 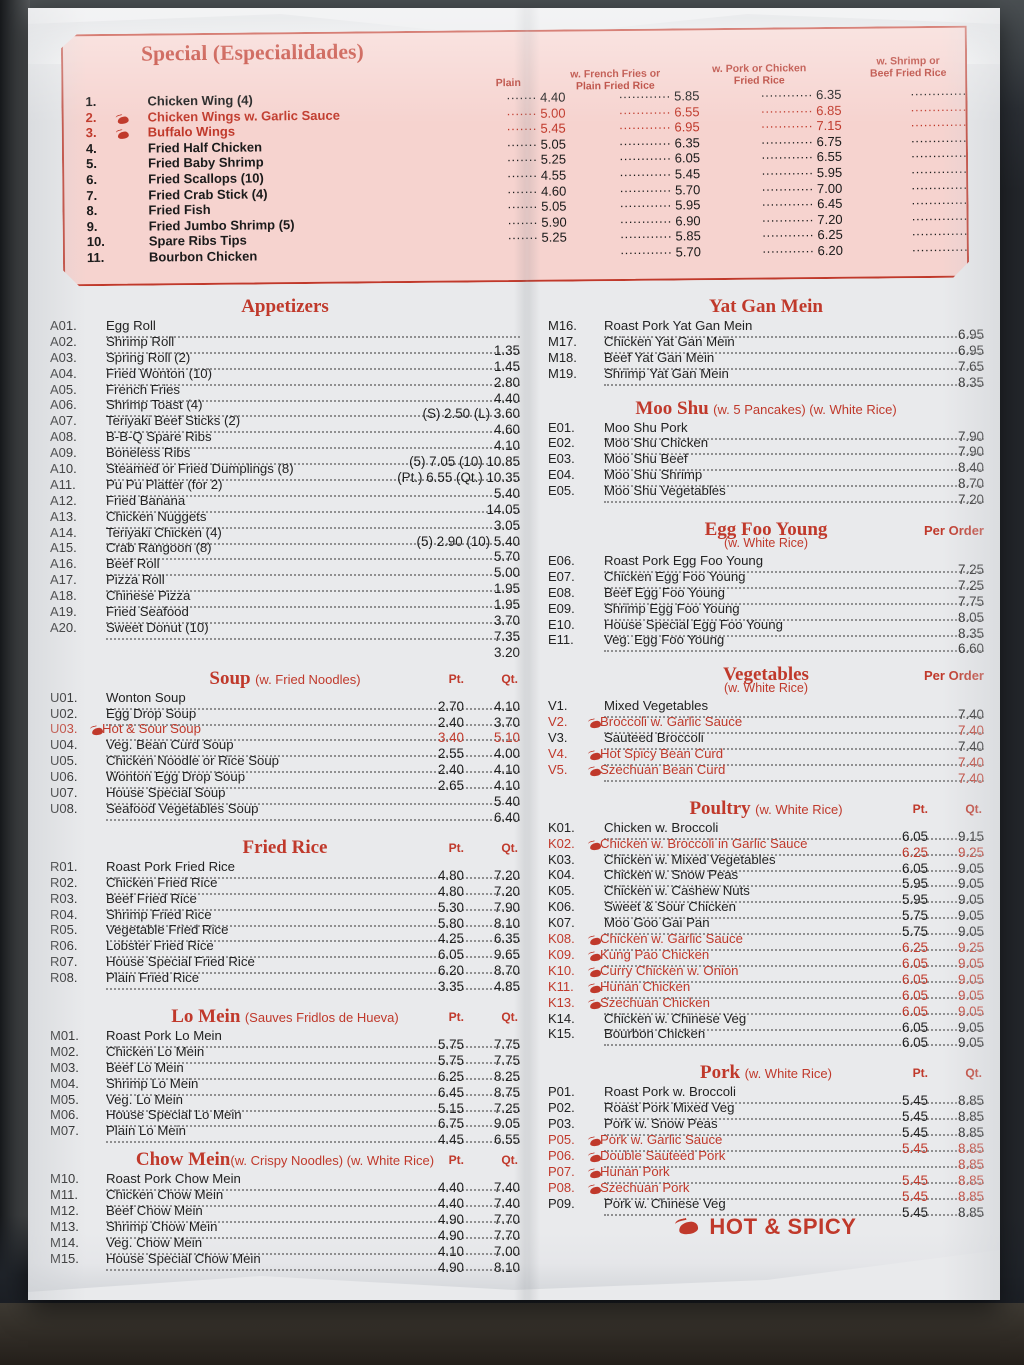 I want to click on poultry-subtitle: (w. White Rice), so click(x=799, y=809).